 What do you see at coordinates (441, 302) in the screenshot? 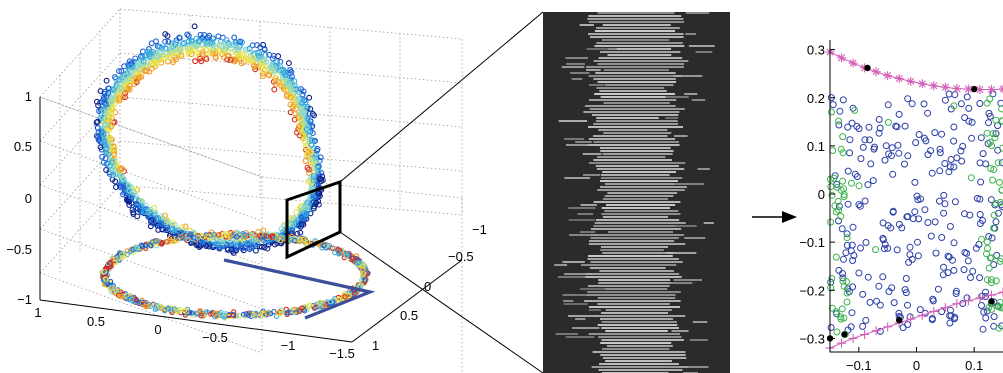
I see `zoom-line-bottom` at bounding box center [441, 302].